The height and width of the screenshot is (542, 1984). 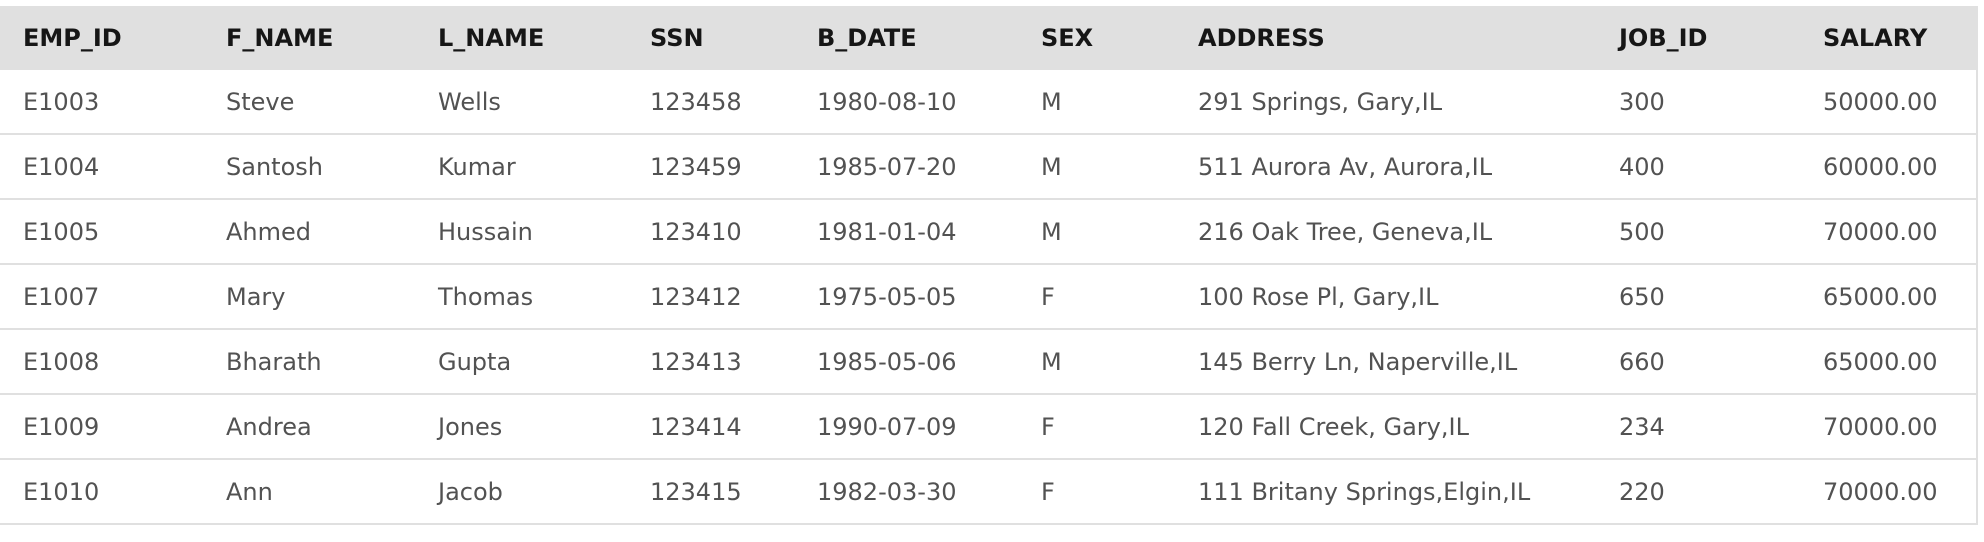 What do you see at coordinates (1888, 38) in the screenshot?
I see `column-header: SALARY` at bounding box center [1888, 38].